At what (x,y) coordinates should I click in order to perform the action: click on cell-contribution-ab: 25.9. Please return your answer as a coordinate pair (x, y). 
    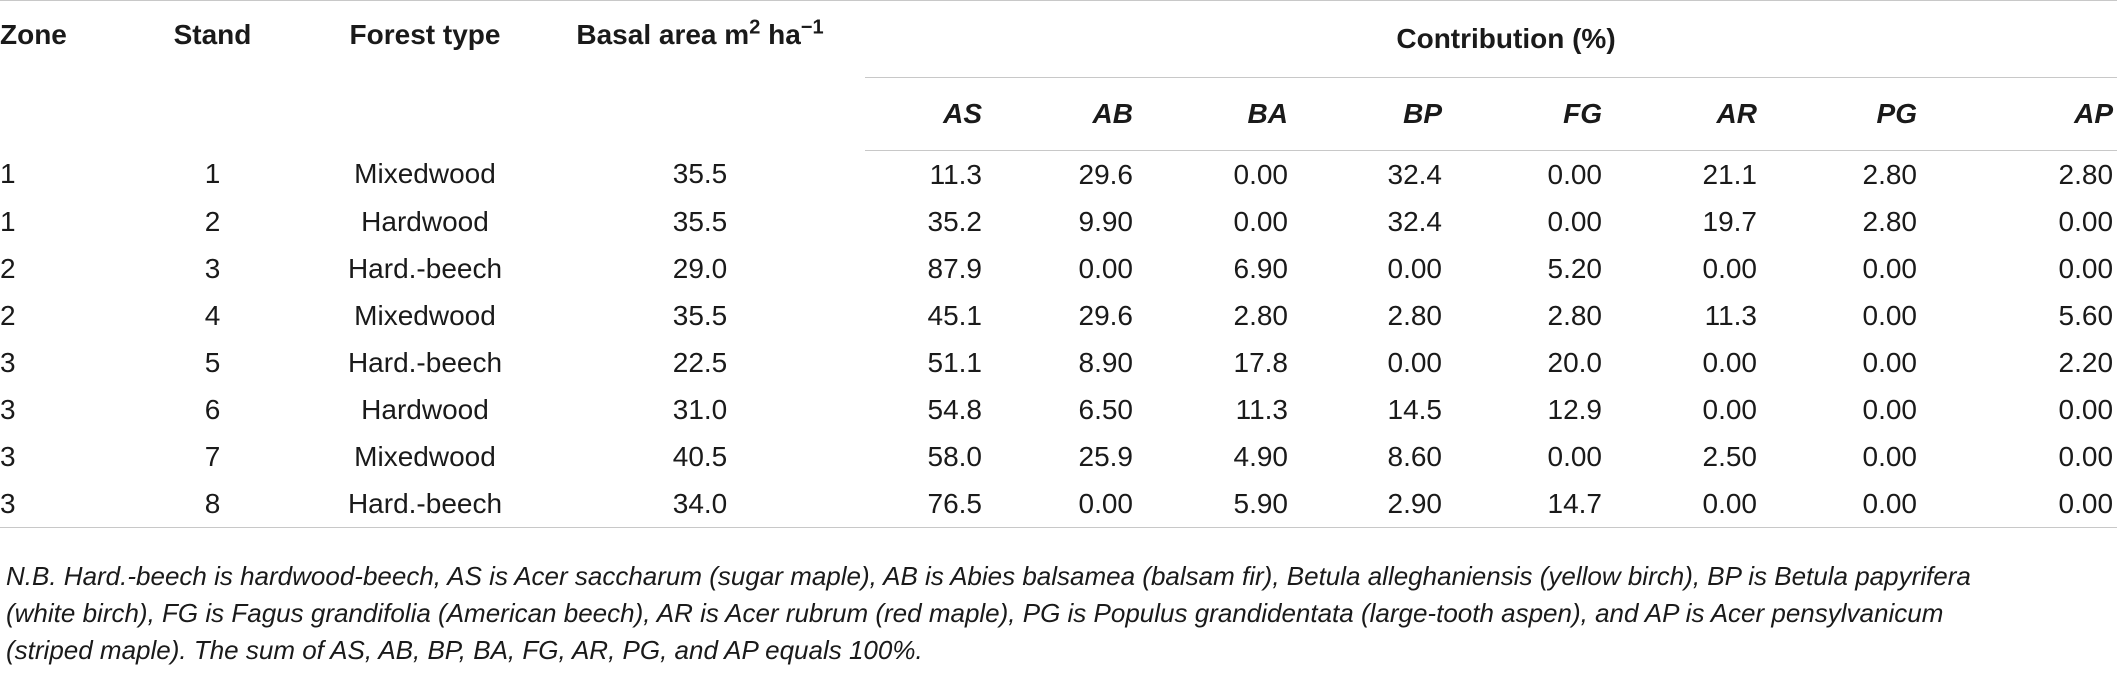
    Looking at the image, I should click on (1106, 456).